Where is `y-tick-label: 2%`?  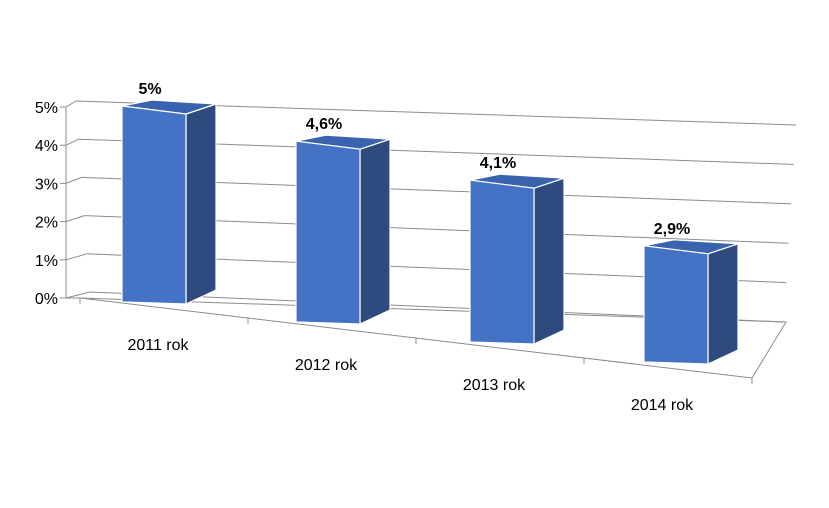 y-tick-label: 2% is located at coordinates (46, 223).